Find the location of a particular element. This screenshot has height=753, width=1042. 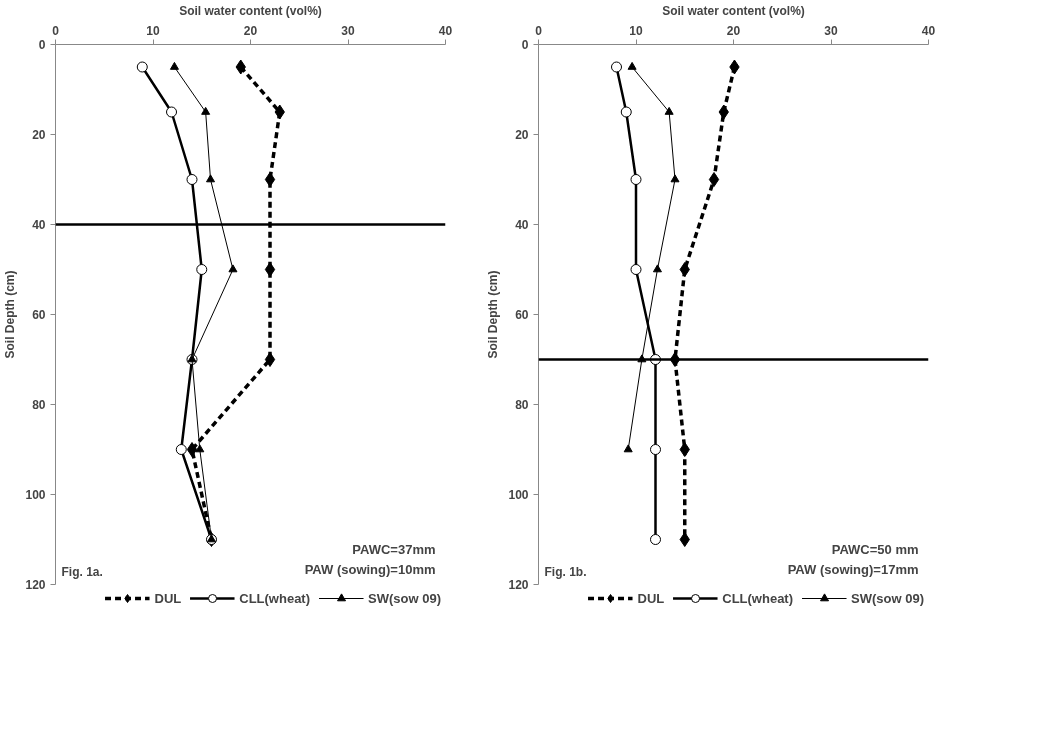

annotation: Fig. 1a. is located at coordinates (82, 571).